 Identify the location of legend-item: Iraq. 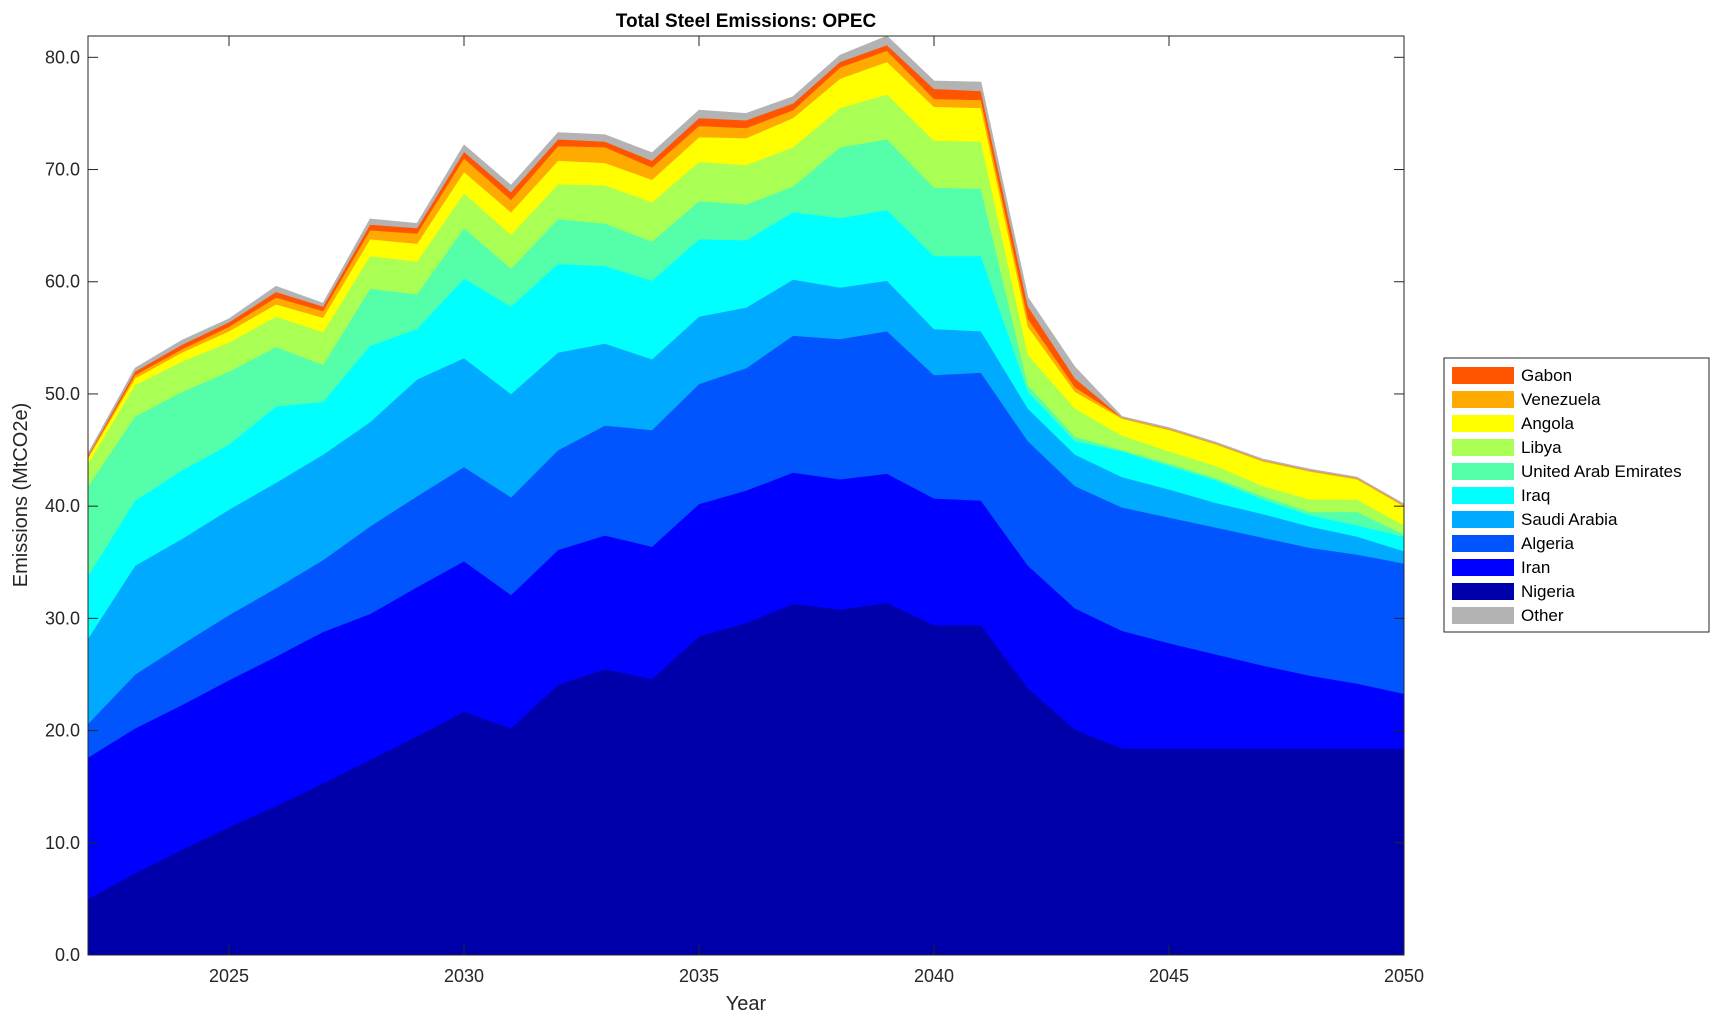
(1501, 495).